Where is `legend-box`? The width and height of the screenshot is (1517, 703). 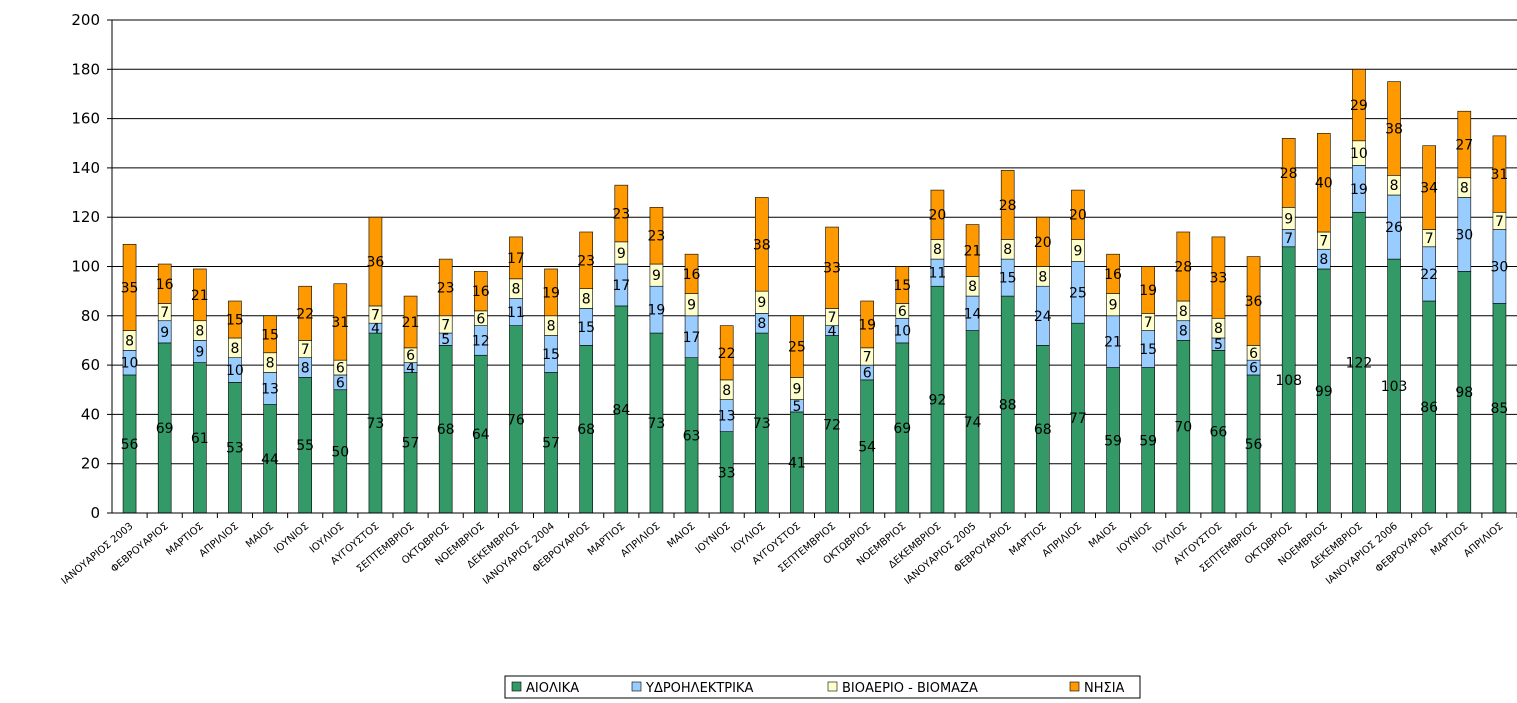
legend-box is located at coordinates (822, 687).